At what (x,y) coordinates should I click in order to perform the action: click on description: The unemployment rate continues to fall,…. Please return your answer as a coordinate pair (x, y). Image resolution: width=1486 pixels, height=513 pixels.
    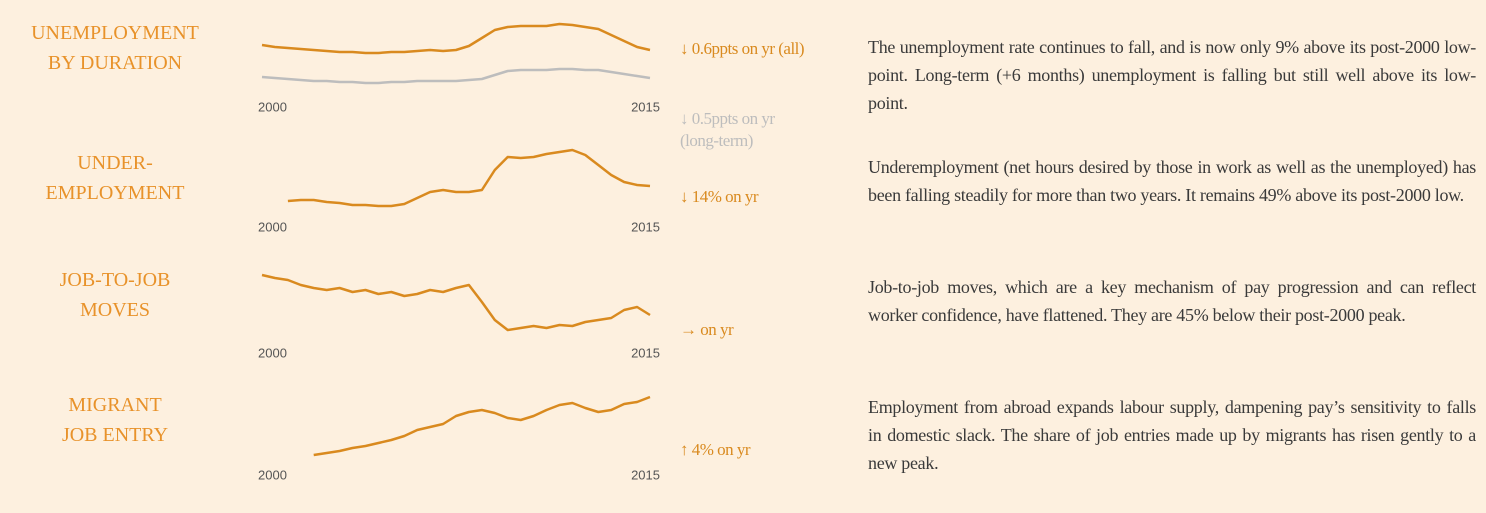
    Looking at the image, I should click on (1172, 75).